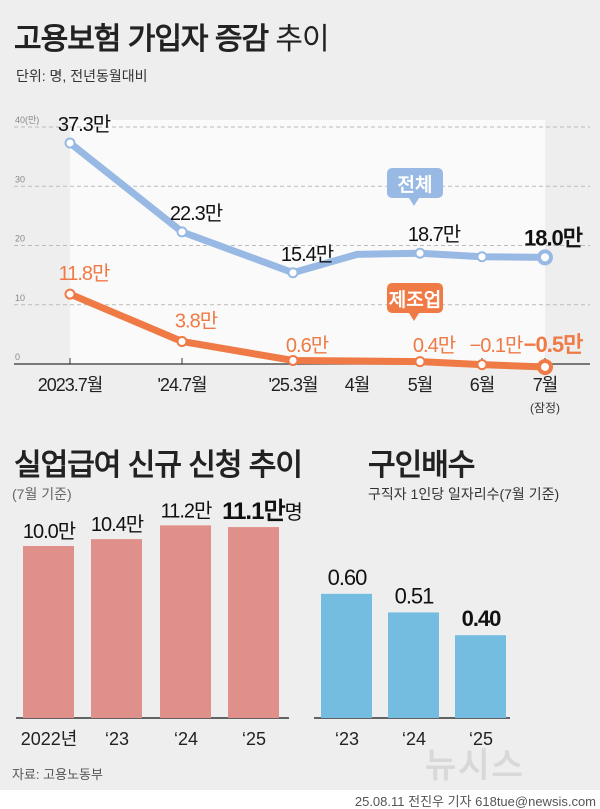 This screenshot has width=600, height=809. I want to click on unit-suffix: 명, so click(293, 512).